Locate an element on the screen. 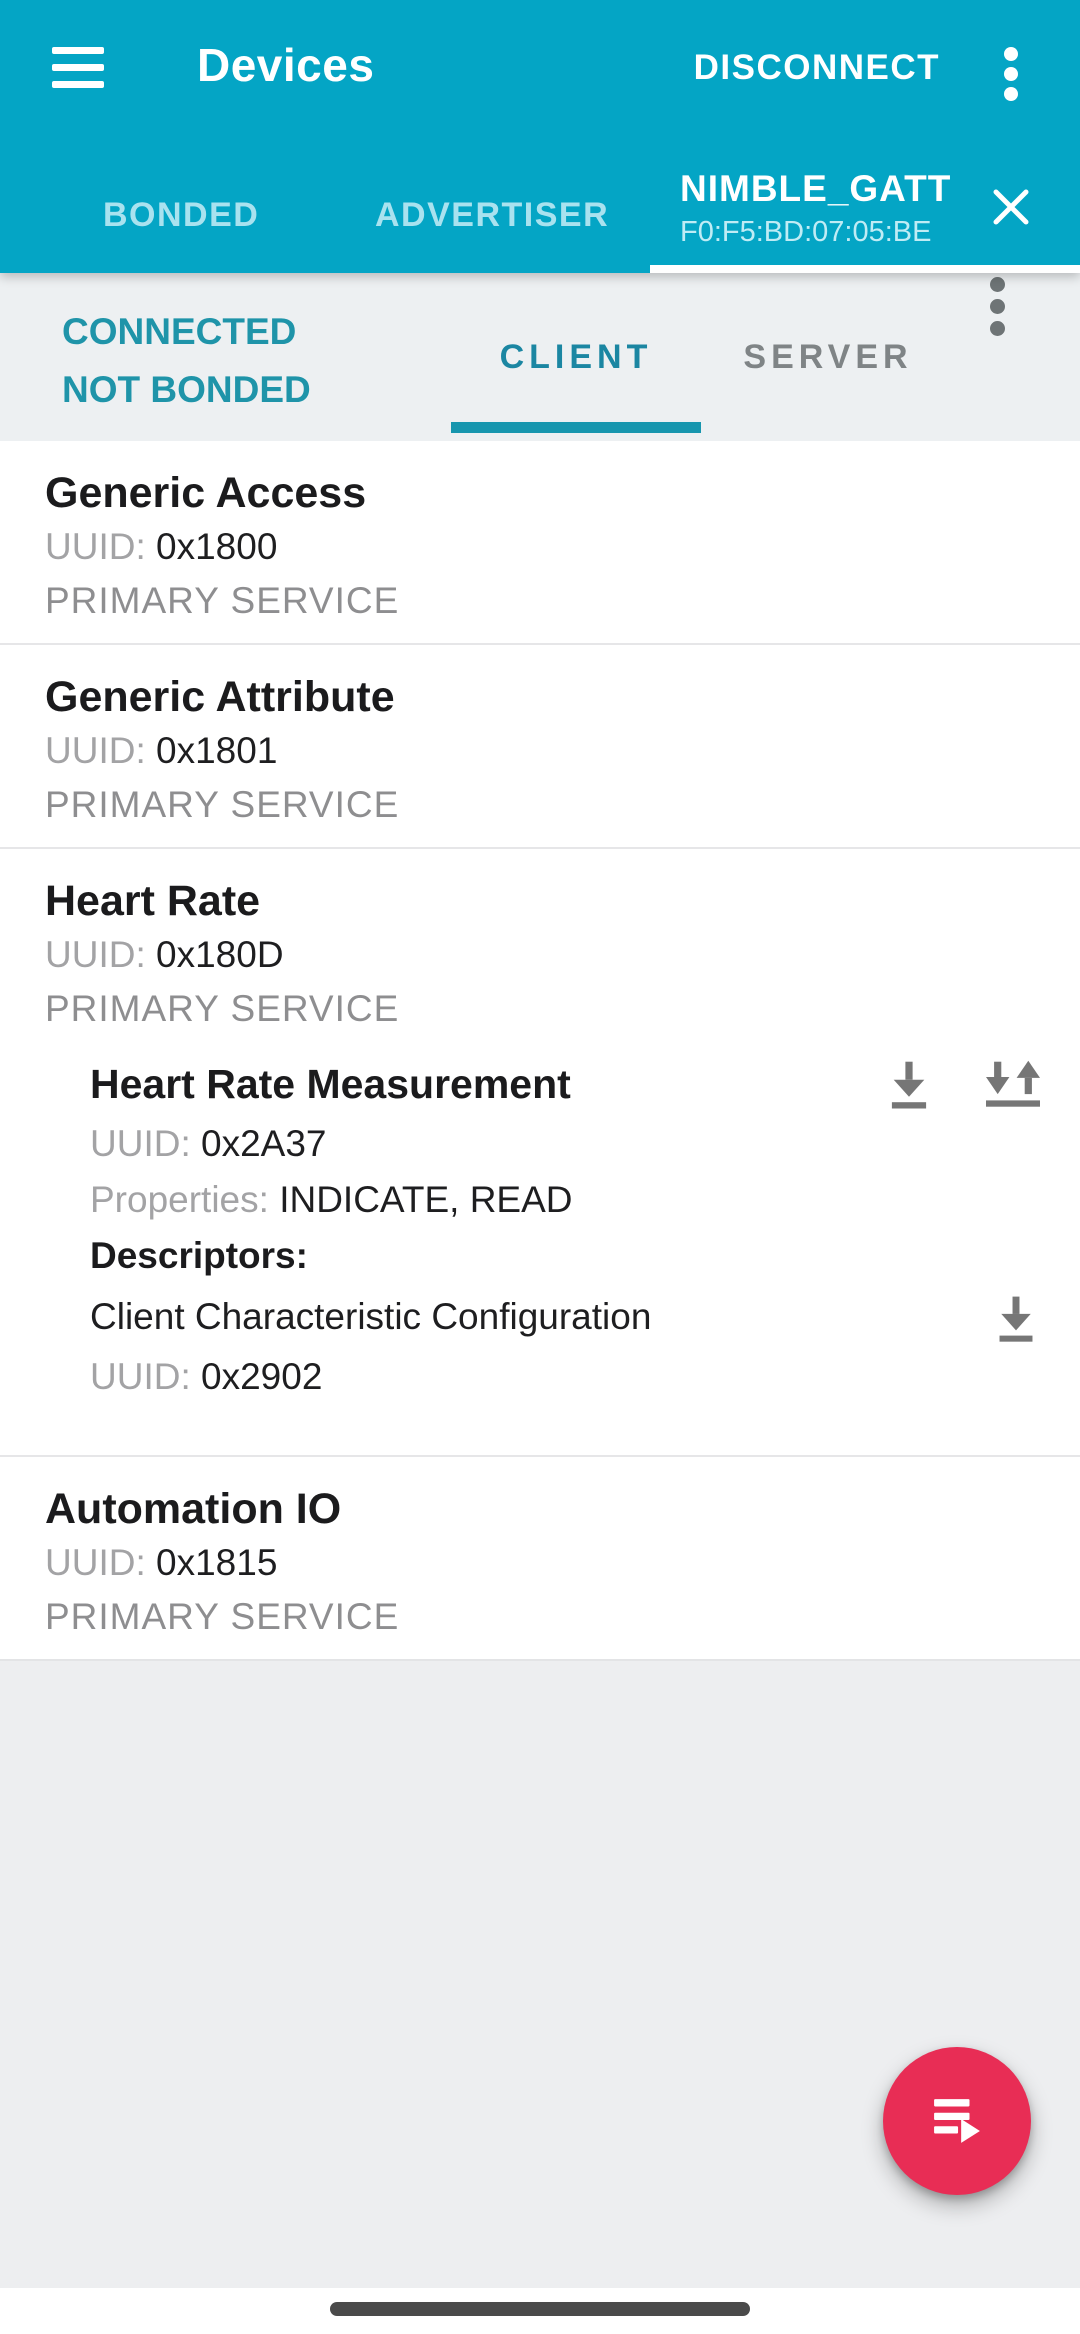 The image size is (1080, 2334). device-tab-mac-address: F0:F5:BD:07:05:BE is located at coordinates (806, 232).